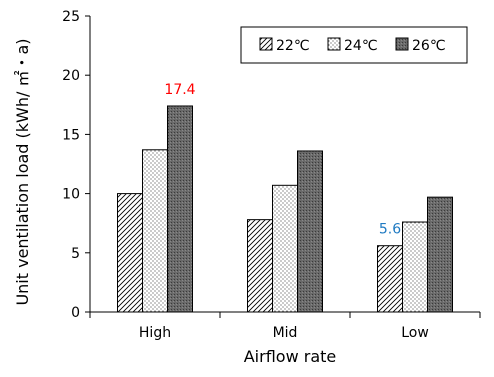  Describe the element at coordinates (290, 356) in the screenshot. I see `x-axis-title: Airflow rate` at that location.